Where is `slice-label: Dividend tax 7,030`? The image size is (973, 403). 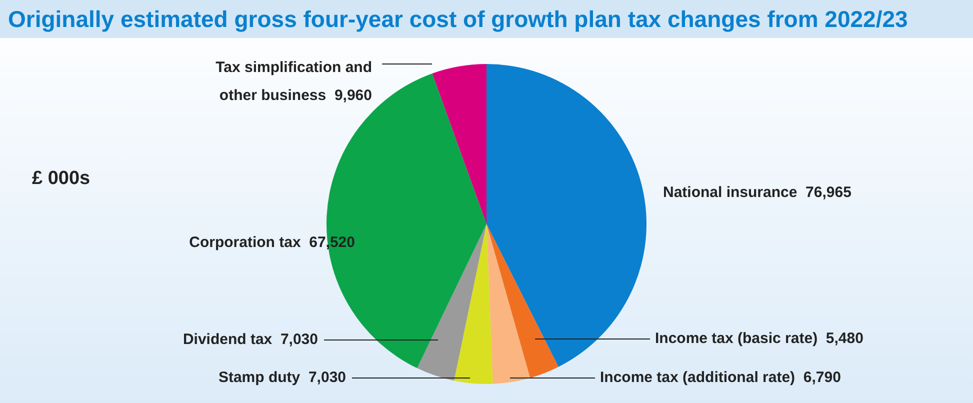
slice-label: Dividend tax 7,030 is located at coordinates (250, 339).